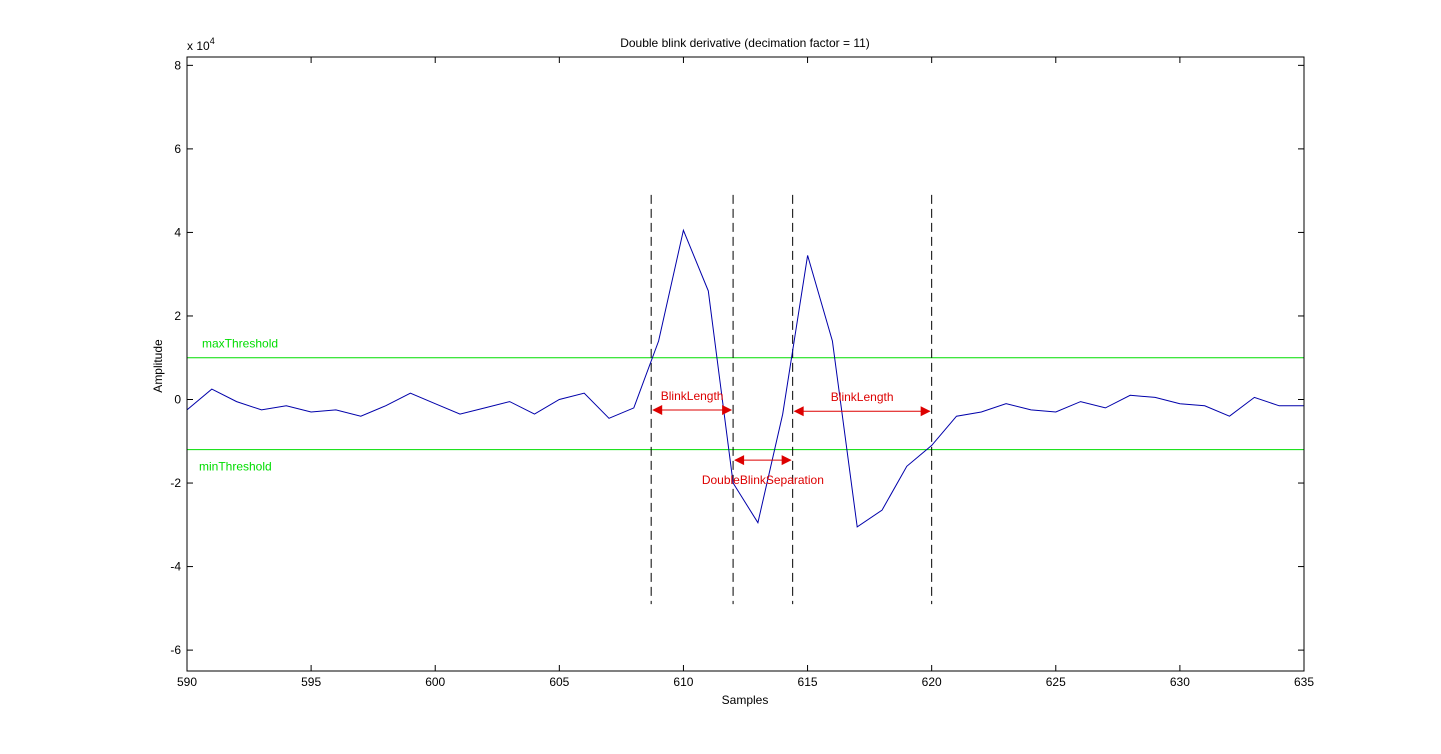 This screenshot has width=1441, height=754. What do you see at coordinates (311, 682) in the screenshot?
I see `x-tick-label: 595` at bounding box center [311, 682].